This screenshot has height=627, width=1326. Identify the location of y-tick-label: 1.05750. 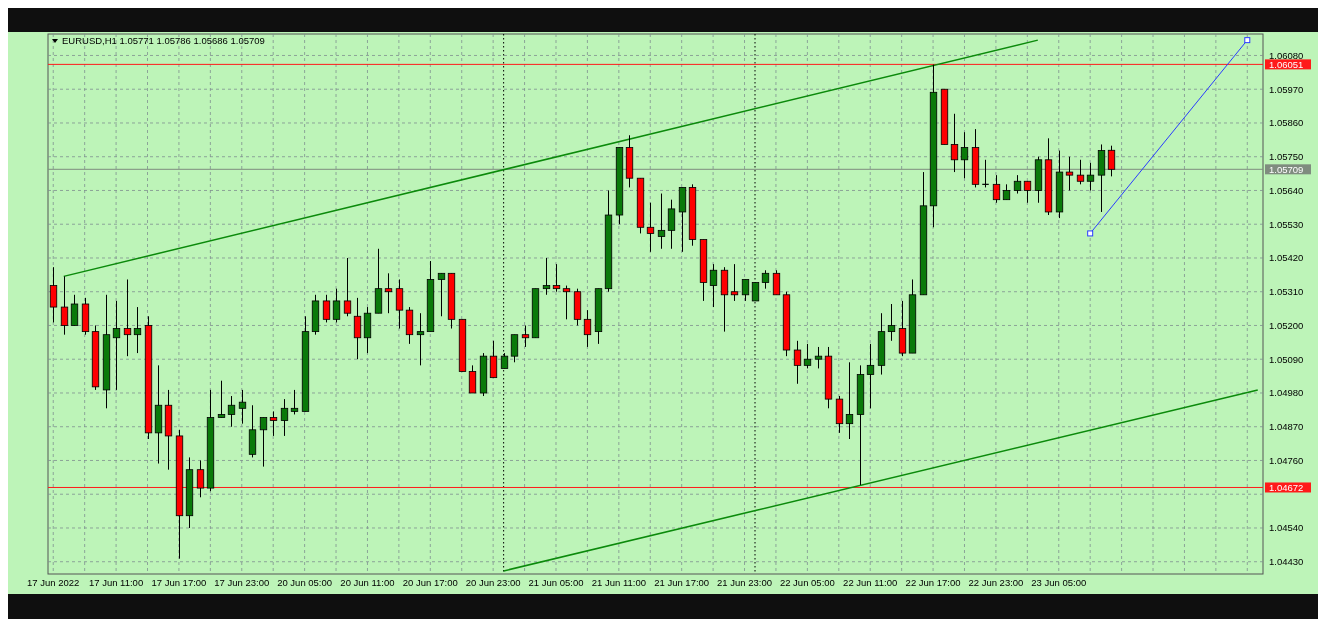
(1286, 157).